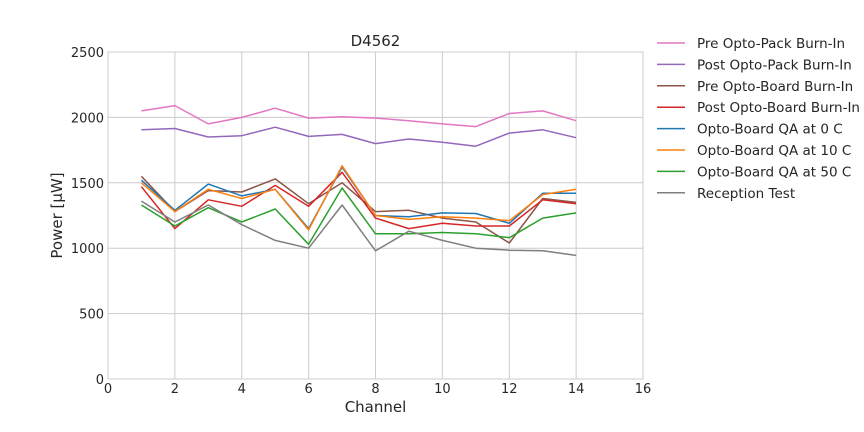 The width and height of the screenshot is (864, 432). What do you see at coordinates (308, 389) in the screenshot?
I see `x-tick-label: 6` at bounding box center [308, 389].